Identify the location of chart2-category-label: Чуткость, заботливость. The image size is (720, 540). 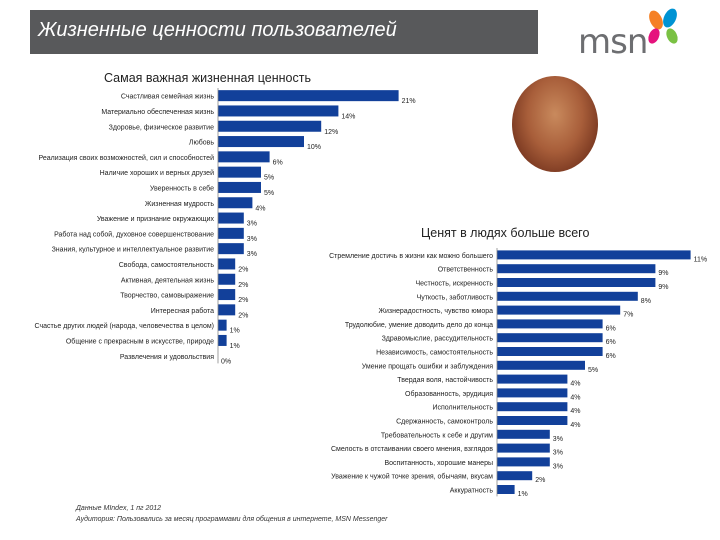
(455, 297).